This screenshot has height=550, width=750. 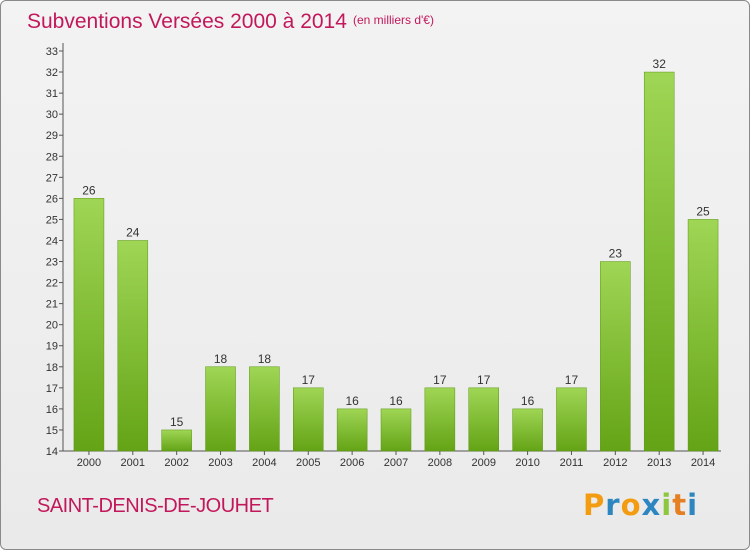 I want to click on bar-value-label: 15, so click(x=177, y=422).